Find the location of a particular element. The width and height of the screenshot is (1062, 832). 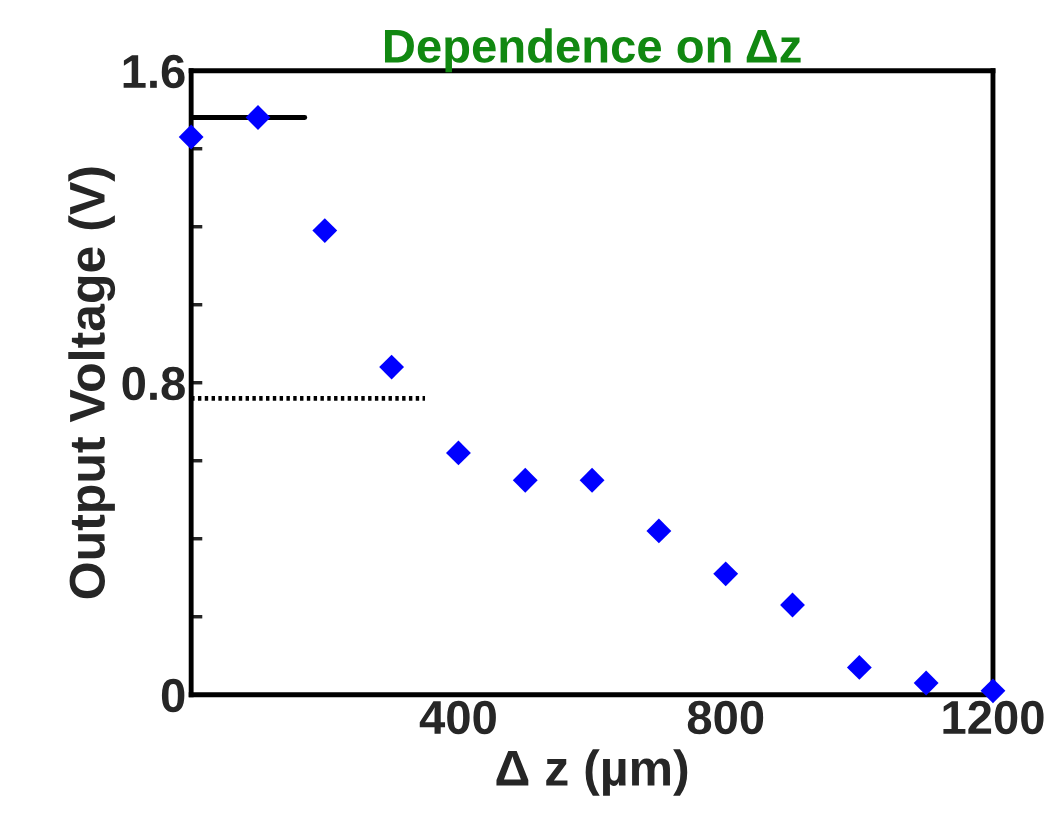

x-tick-label: 1200 is located at coordinates (993, 717).